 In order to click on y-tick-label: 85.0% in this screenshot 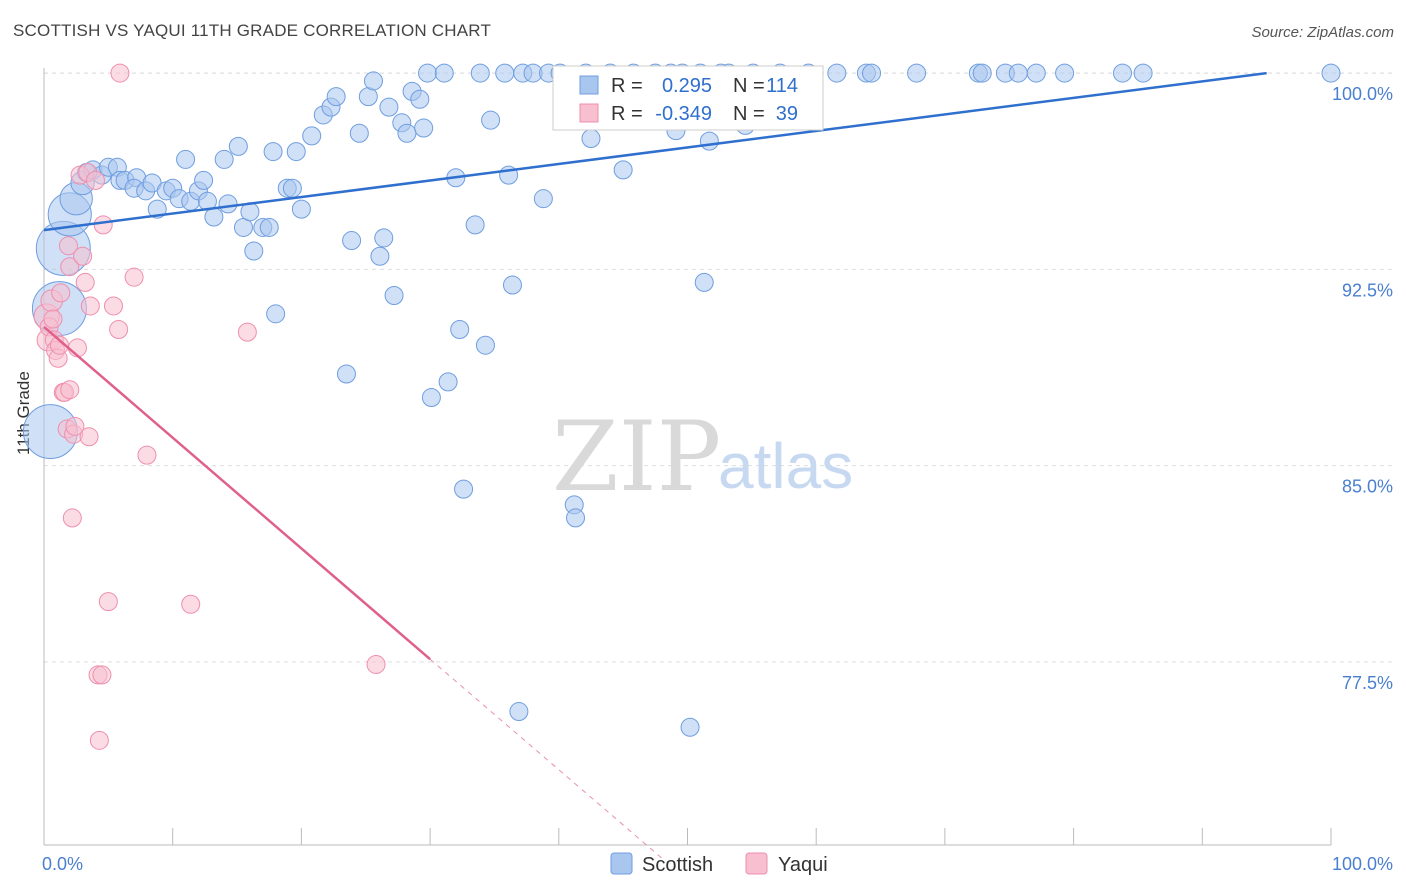, I will do `click(1367, 487)`.